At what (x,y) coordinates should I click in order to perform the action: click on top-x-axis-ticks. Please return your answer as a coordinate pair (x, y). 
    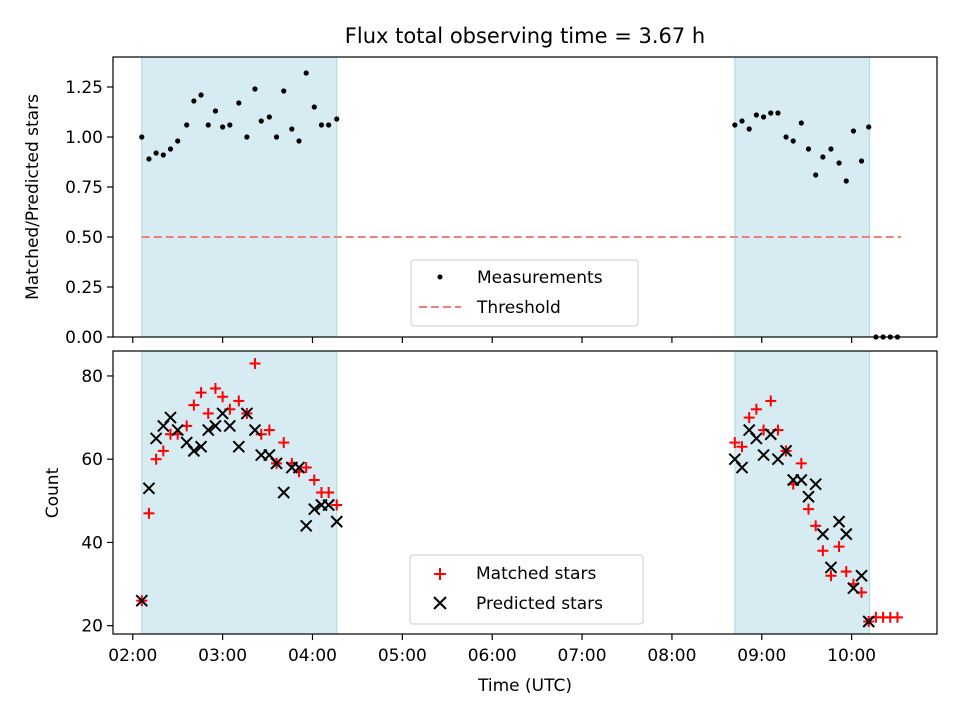
    Looking at the image, I should click on (492, 340).